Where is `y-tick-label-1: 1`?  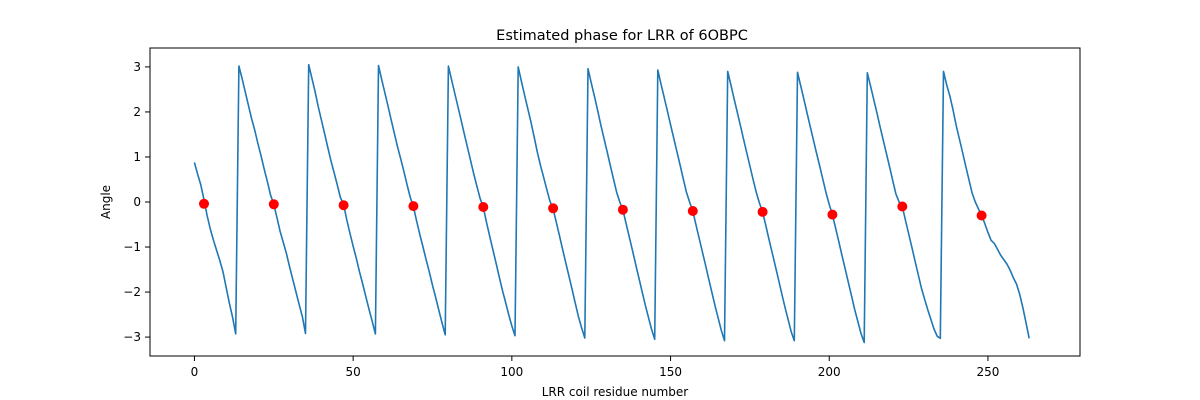 y-tick-label-1: 1 is located at coordinates (137, 157).